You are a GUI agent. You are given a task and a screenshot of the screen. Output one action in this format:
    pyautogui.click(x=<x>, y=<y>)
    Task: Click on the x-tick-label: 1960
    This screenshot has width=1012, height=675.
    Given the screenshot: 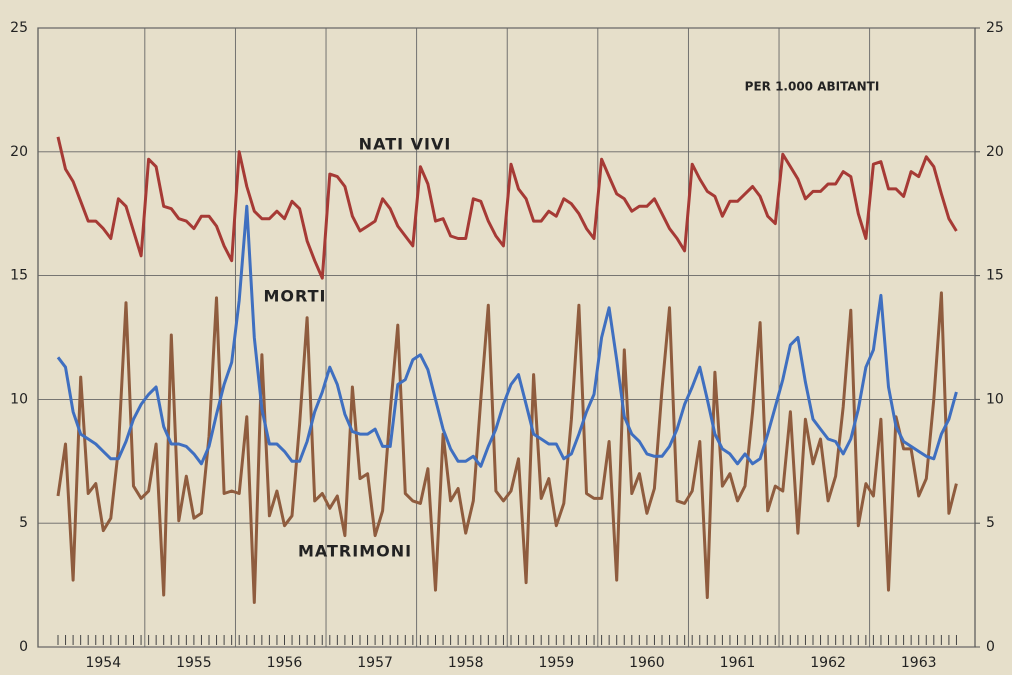 What is the action you would take?
    pyautogui.click(x=647, y=663)
    